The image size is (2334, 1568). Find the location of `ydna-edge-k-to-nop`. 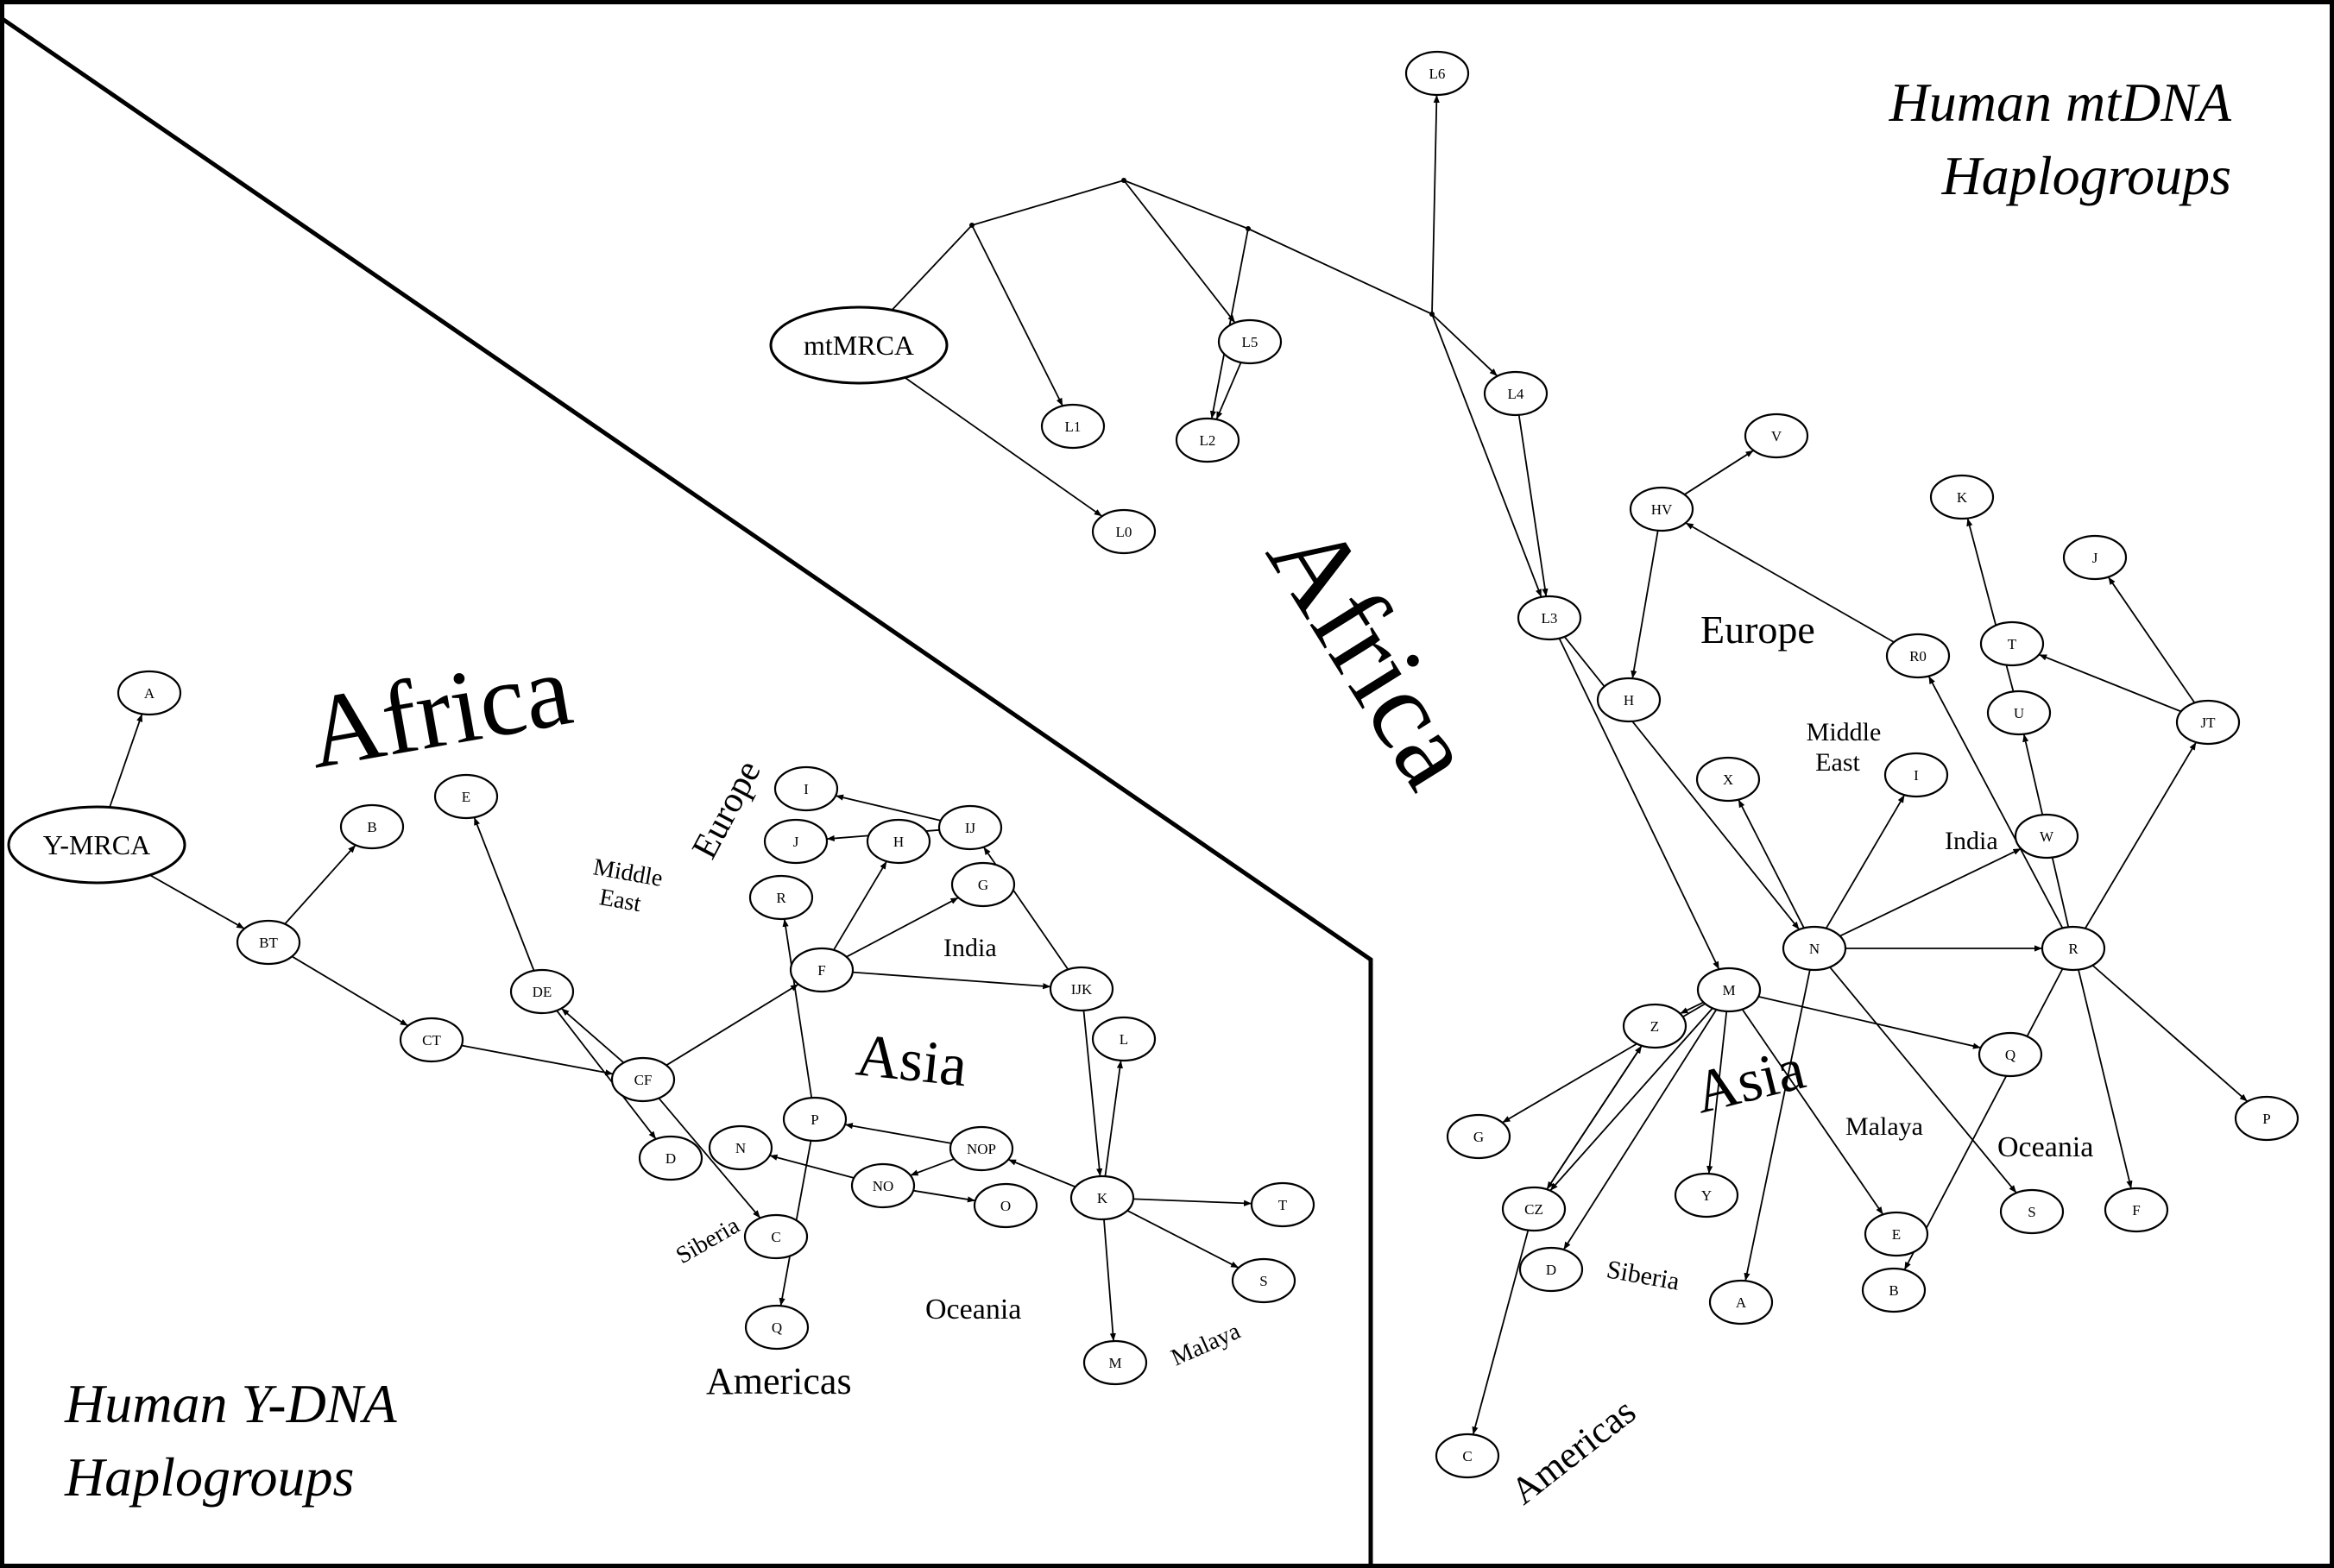

ydna-edge-k-to-nop is located at coordinates (1041, 1173).